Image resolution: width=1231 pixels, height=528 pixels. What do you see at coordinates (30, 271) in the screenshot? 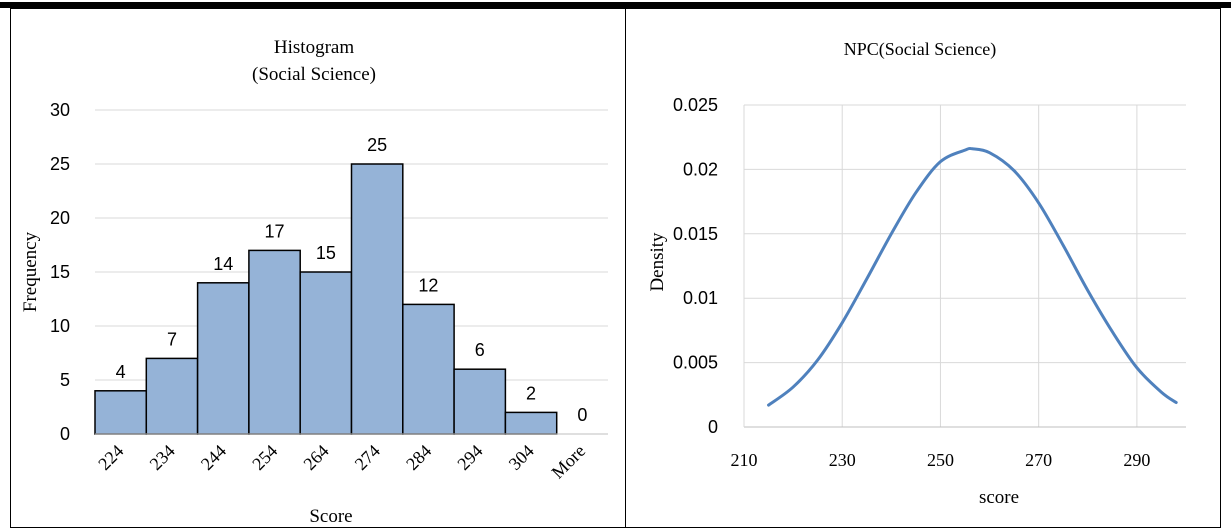
I see `histogram-ylabel: Frequency` at bounding box center [30, 271].